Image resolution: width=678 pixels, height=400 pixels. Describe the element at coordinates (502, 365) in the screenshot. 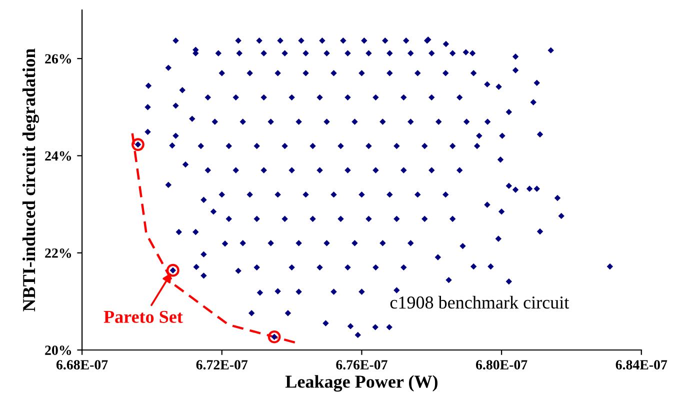

I see `x-tick-label: 6.80E-07` at that location.